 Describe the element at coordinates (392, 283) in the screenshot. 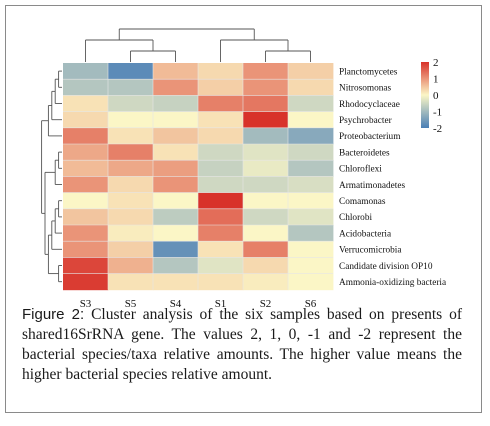

I see `row-label: Ammonia-oxidizing bacteria` at that location.